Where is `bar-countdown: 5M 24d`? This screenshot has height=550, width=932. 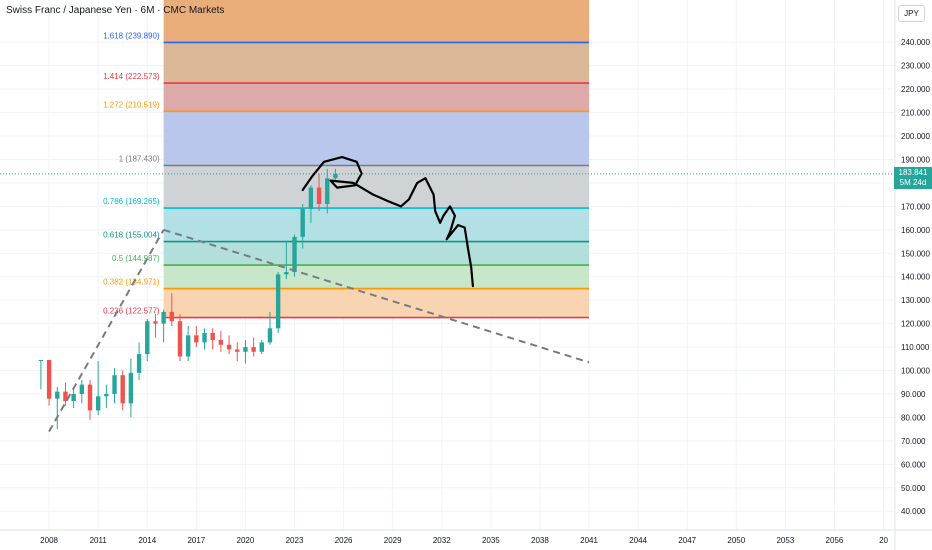 bar-countdown: 5M 24d is located at coordinates (913, 182).